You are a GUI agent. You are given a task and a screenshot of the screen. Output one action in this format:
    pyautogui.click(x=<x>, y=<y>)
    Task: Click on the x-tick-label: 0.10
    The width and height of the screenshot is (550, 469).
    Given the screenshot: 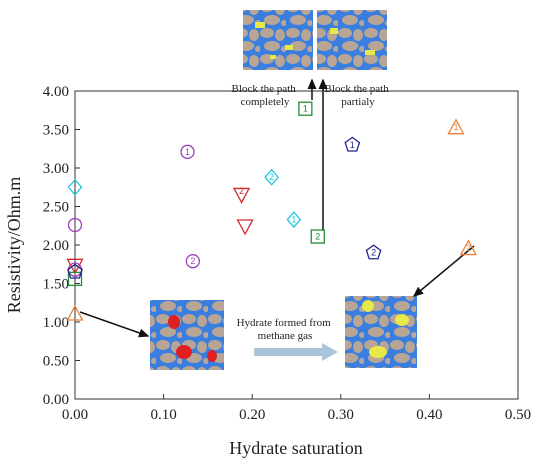 What is the action you would take?
    pyautogui.click(x=163, y=415)
    